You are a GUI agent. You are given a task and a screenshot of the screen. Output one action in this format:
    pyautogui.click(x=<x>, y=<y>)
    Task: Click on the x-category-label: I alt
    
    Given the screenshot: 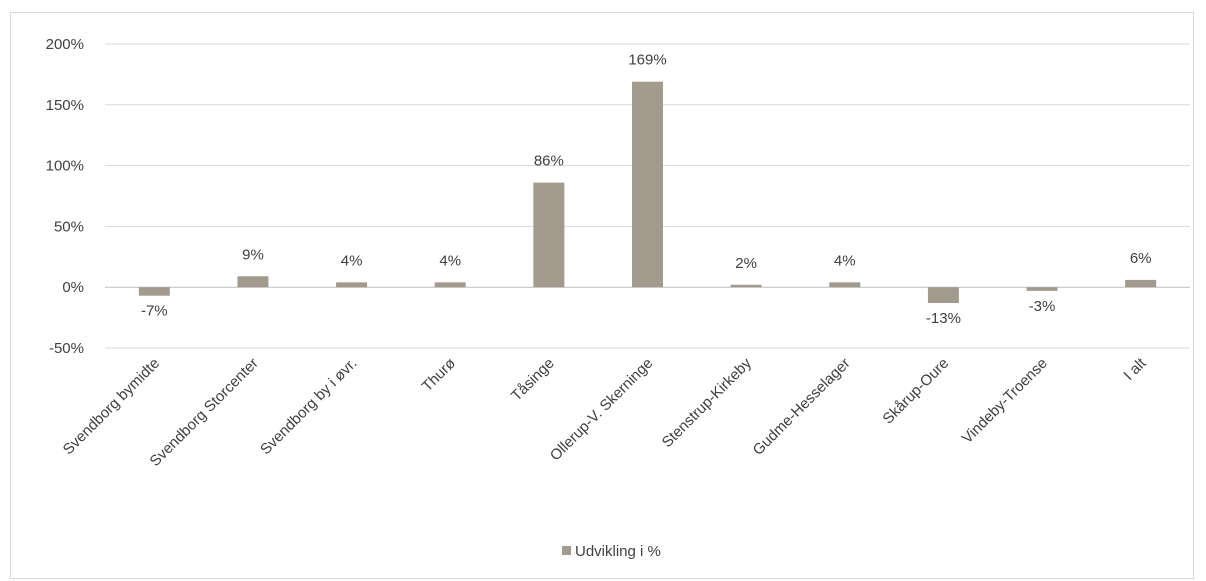 What is the action you would take?
    pyautogui.click(x=1135, y=369)
    